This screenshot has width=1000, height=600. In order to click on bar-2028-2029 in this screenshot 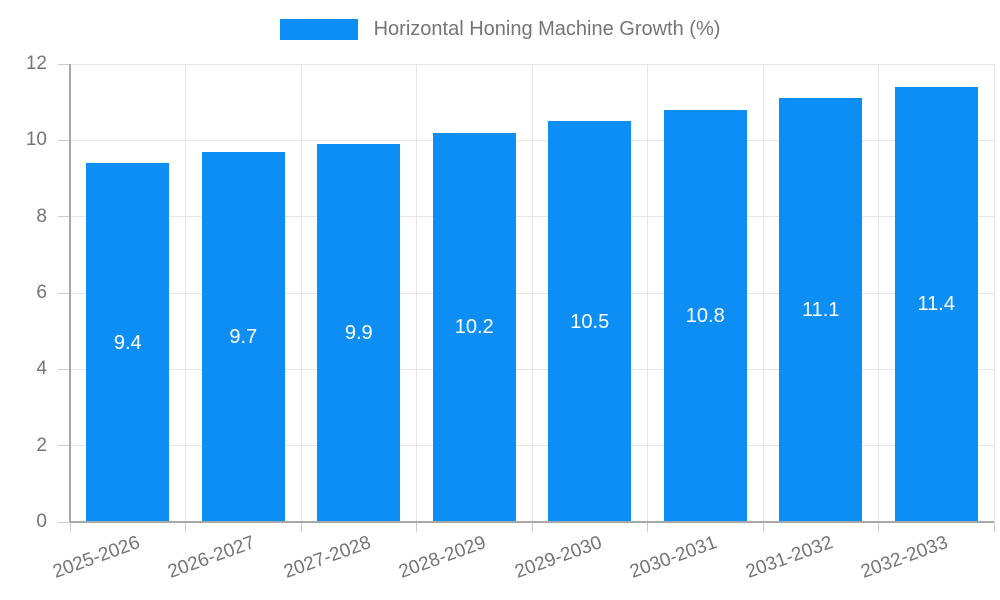, I will do `click(474, 326)`.